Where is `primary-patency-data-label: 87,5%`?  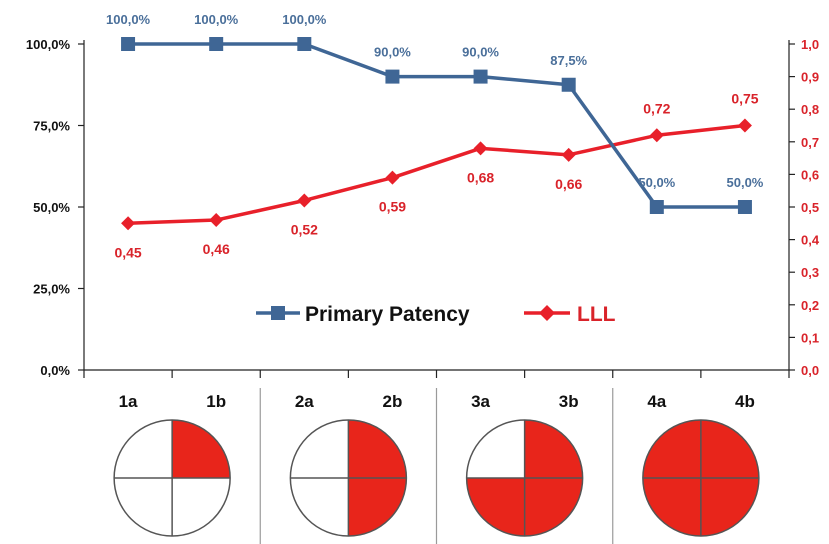 primary-patency-data-label: 87,5% is located at coordinates (568, 60).